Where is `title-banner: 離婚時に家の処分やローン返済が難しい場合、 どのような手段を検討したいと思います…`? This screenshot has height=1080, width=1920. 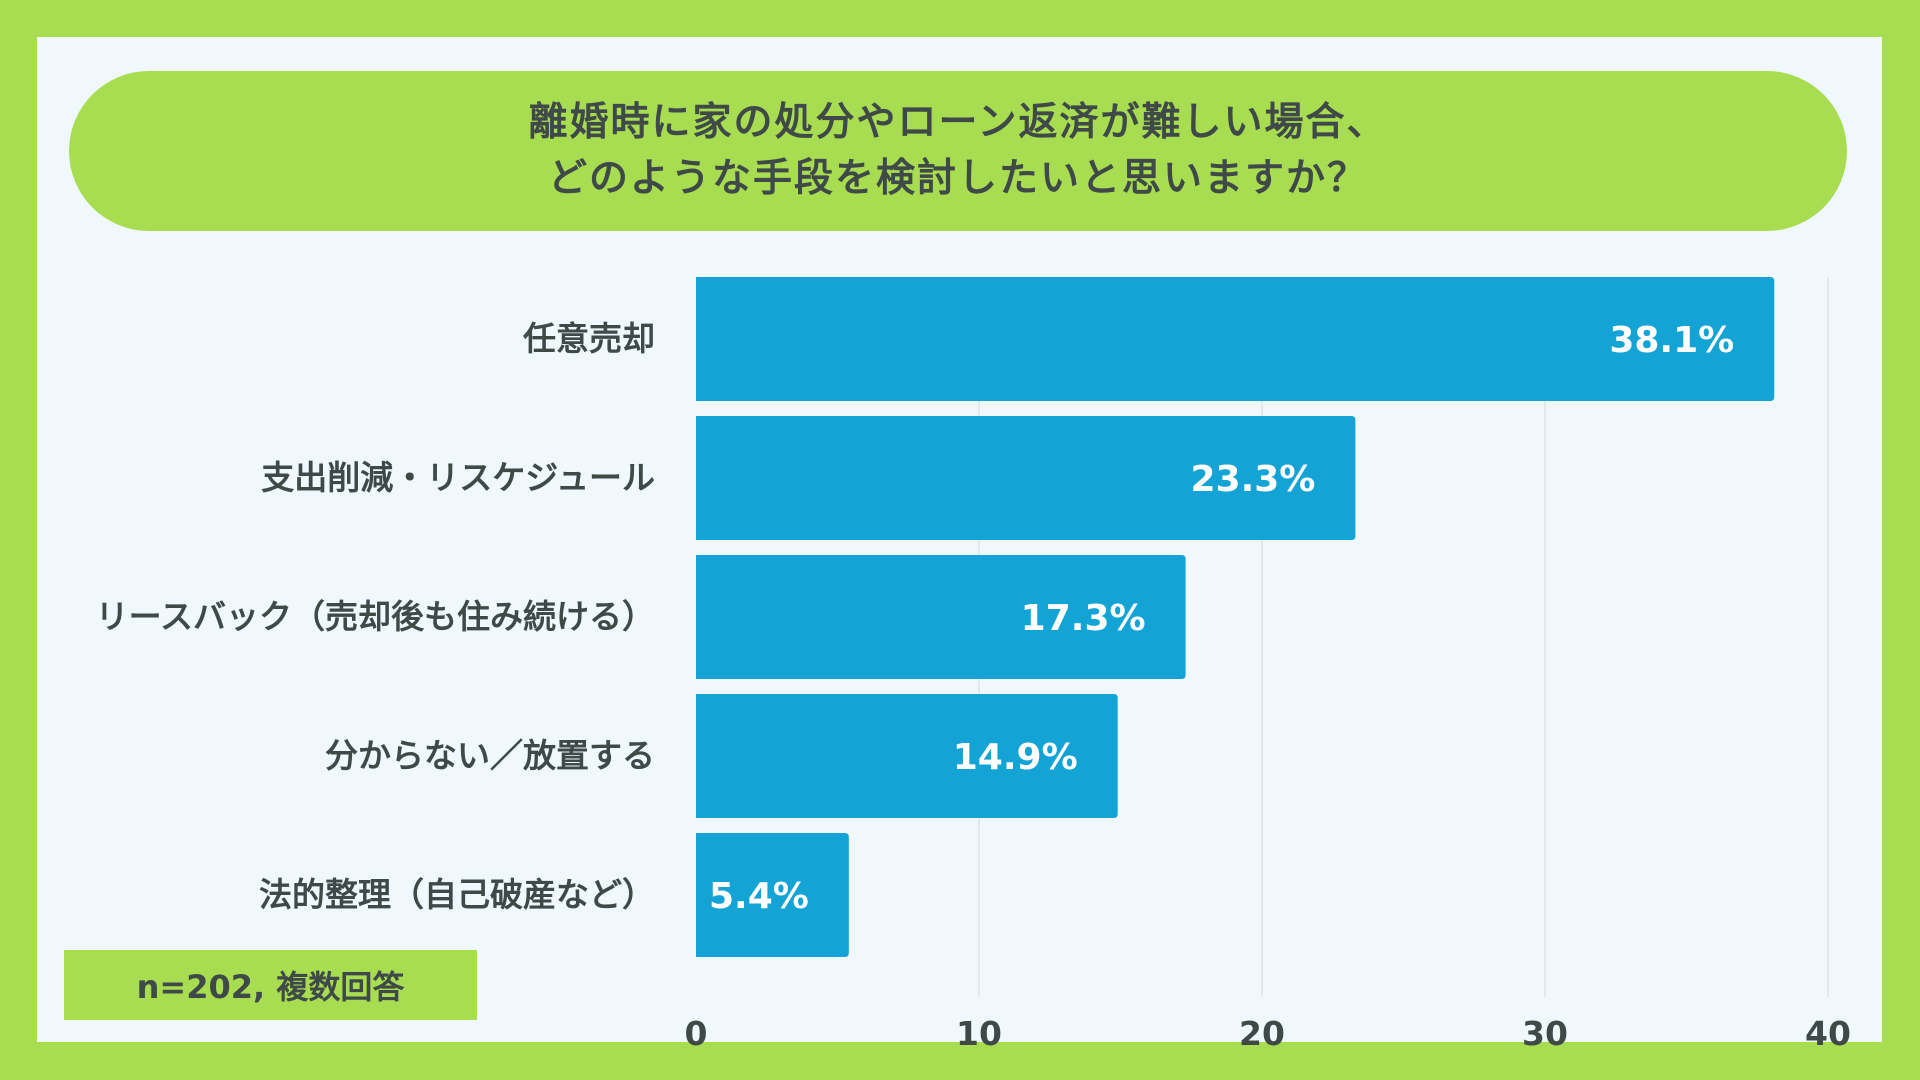 title-banner: 離婚時に家の処分やローン返済が難しい場合、 どのような手段を検討したいと思います… is located at coordinates (958, 151).